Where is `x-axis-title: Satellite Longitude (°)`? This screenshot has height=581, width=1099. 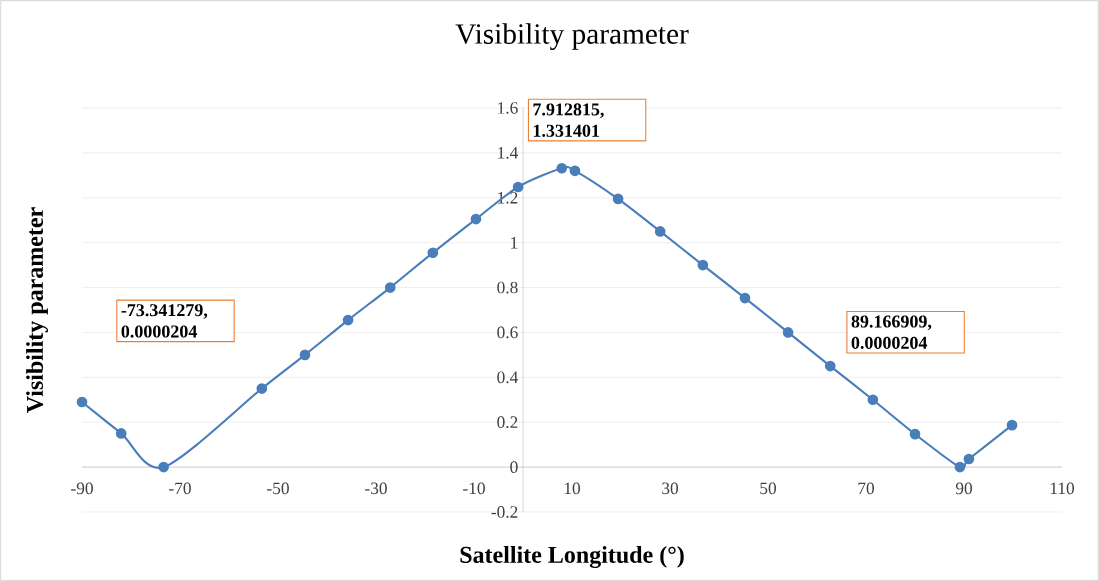
x-axis-title: Satellite Longitude (°) is located at coordinates (572, 557).